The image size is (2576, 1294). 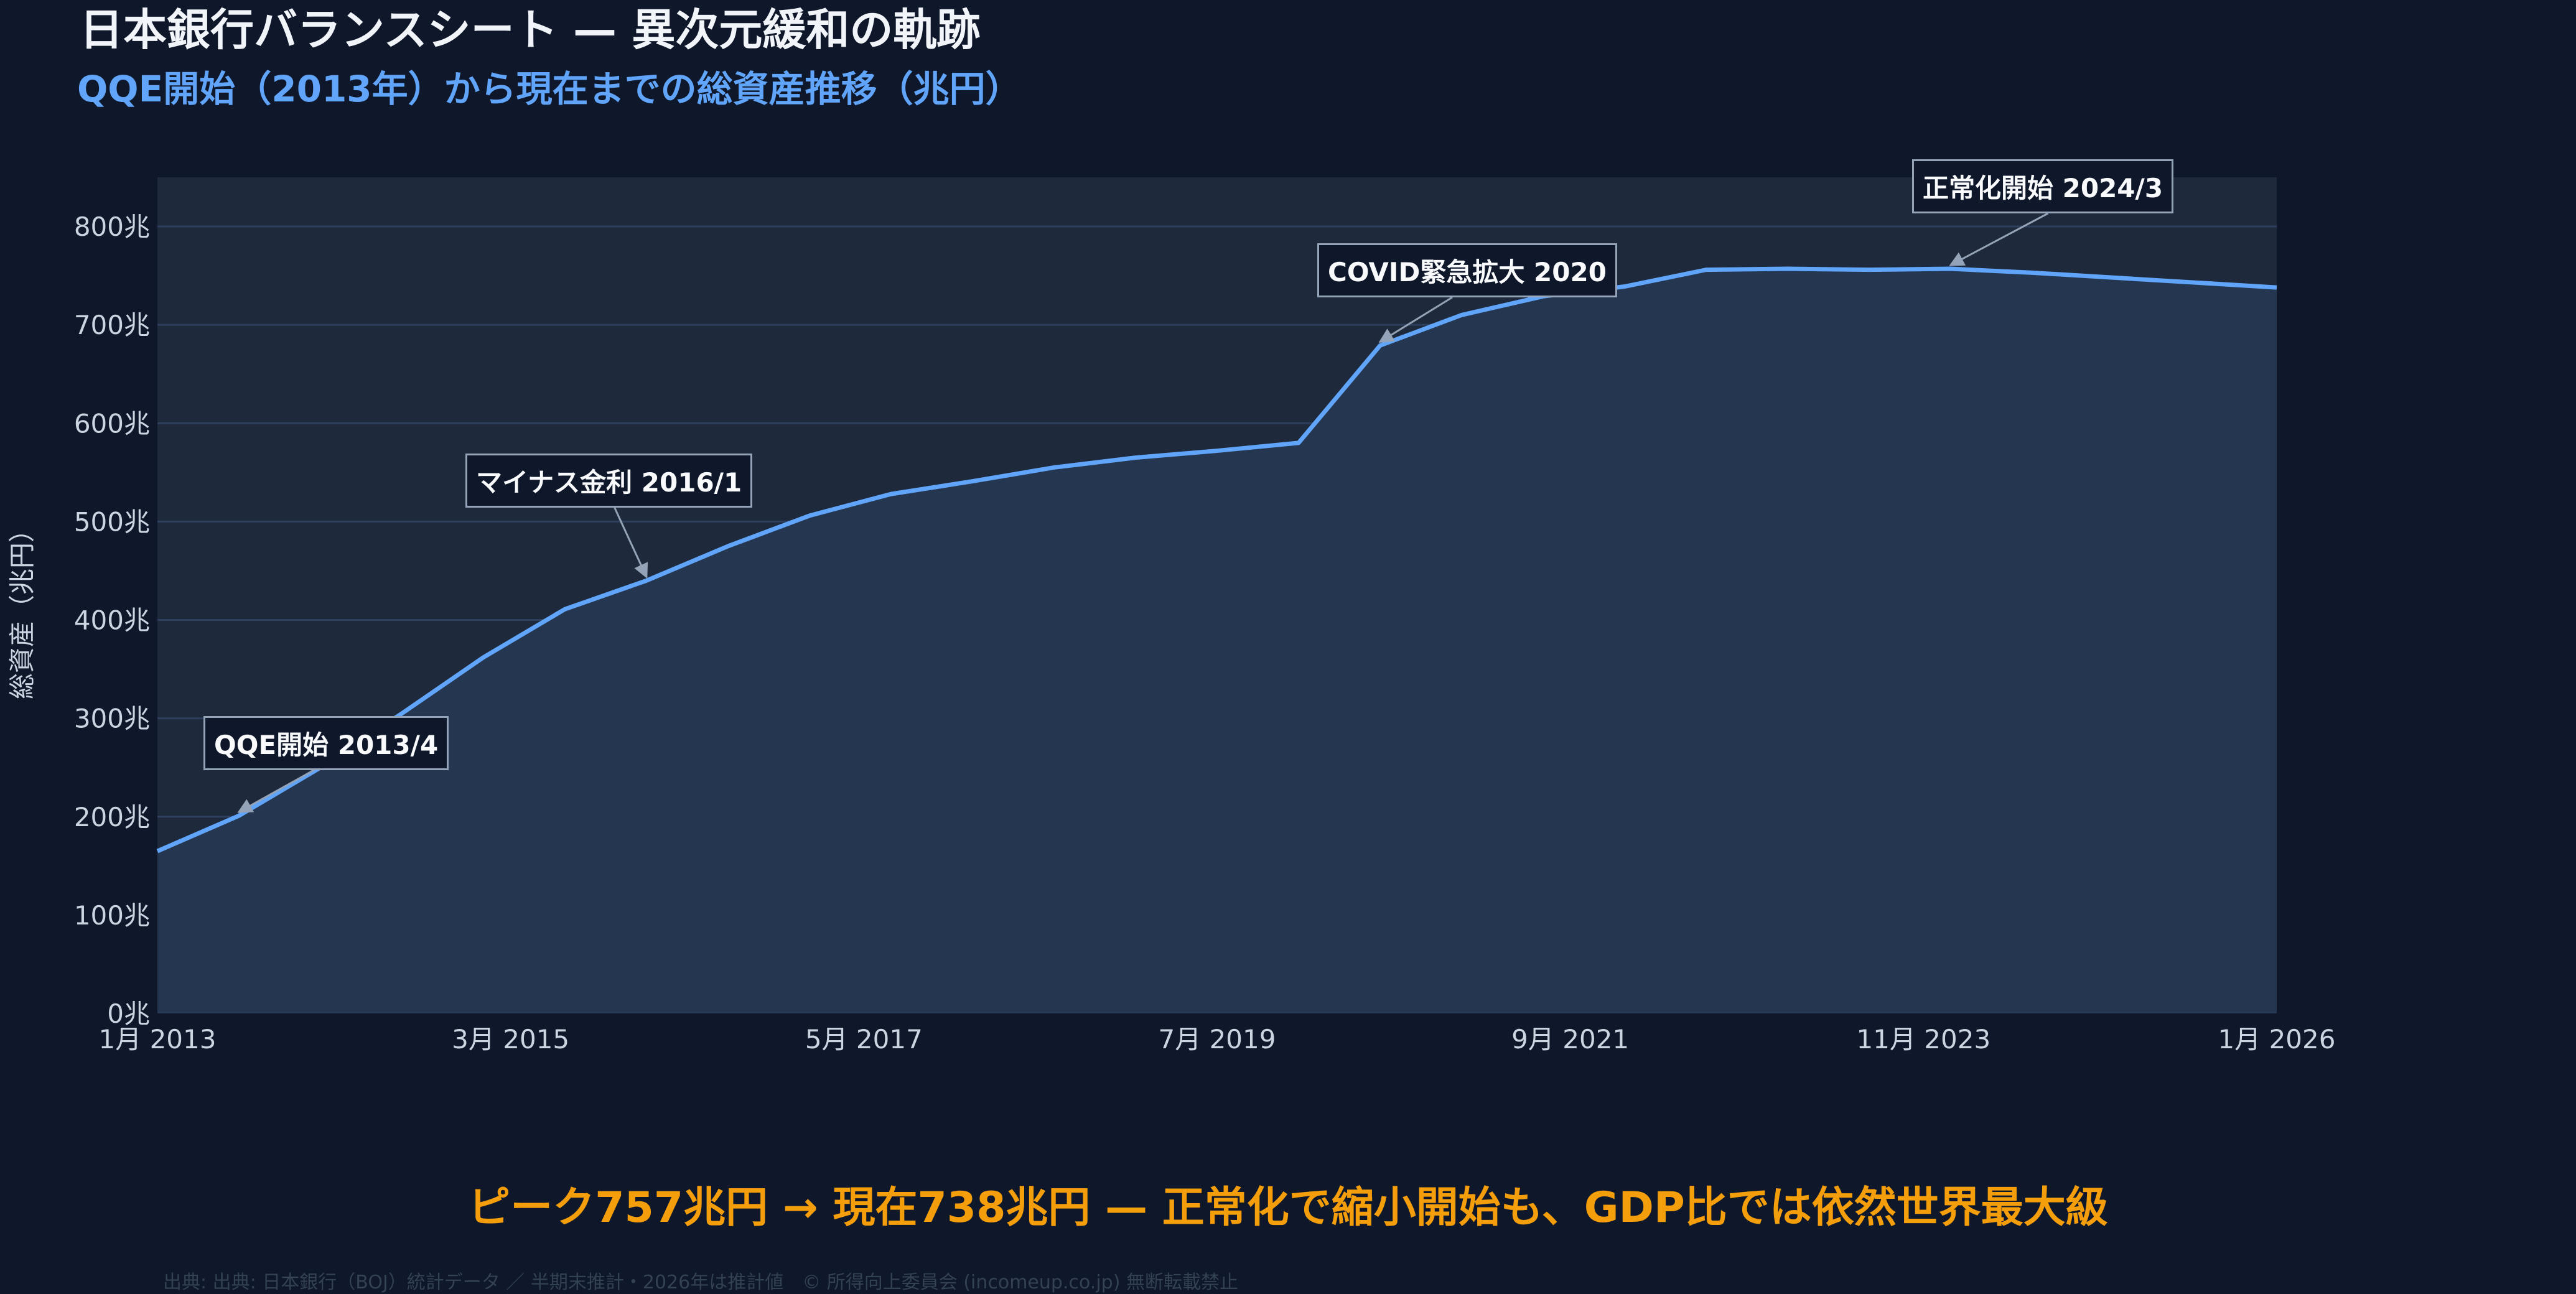 I want to click on annotation-label: COVID緊急拡大 2020, so click(x=1467, y=270).